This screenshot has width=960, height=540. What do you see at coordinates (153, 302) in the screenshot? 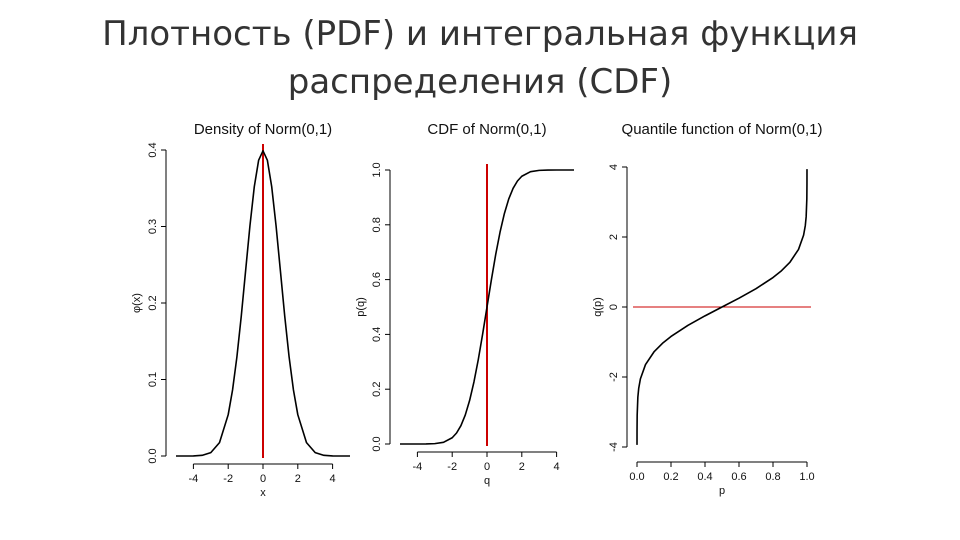
I see `density-y-tick-label: 0.2` at bounding box center [153, 302].